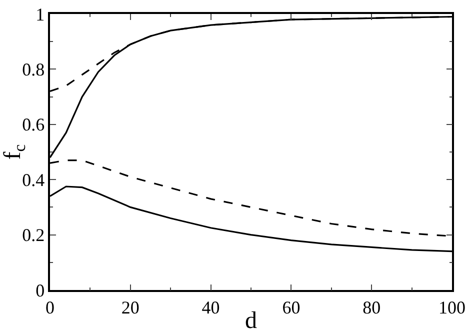  I want to click on y-tick-label: 0.6, so click(33, 124).